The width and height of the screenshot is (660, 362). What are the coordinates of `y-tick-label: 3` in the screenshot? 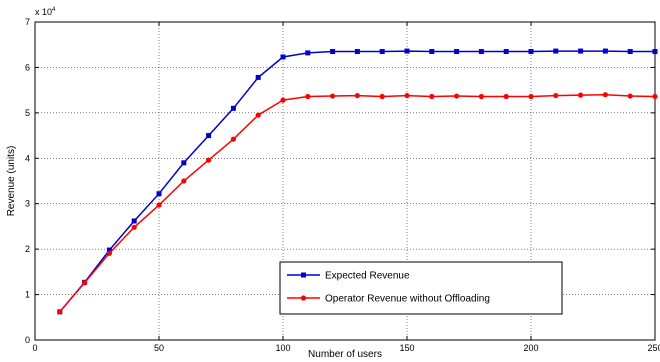 It's located at (27, 204).